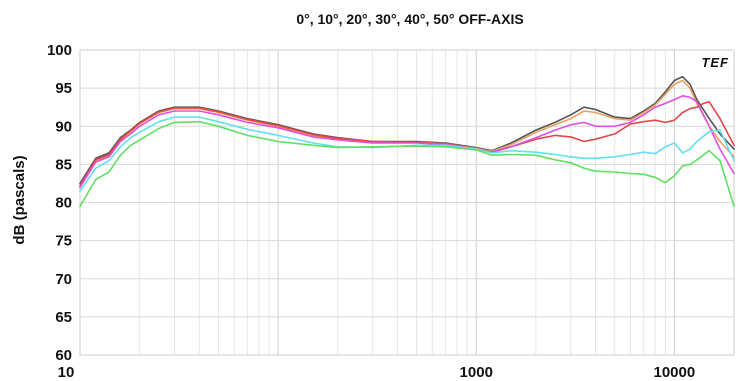  Describe the element at coordinates (19, 199) in the screenshot. I see `y-axis-label: dB (pascals)` at that location.